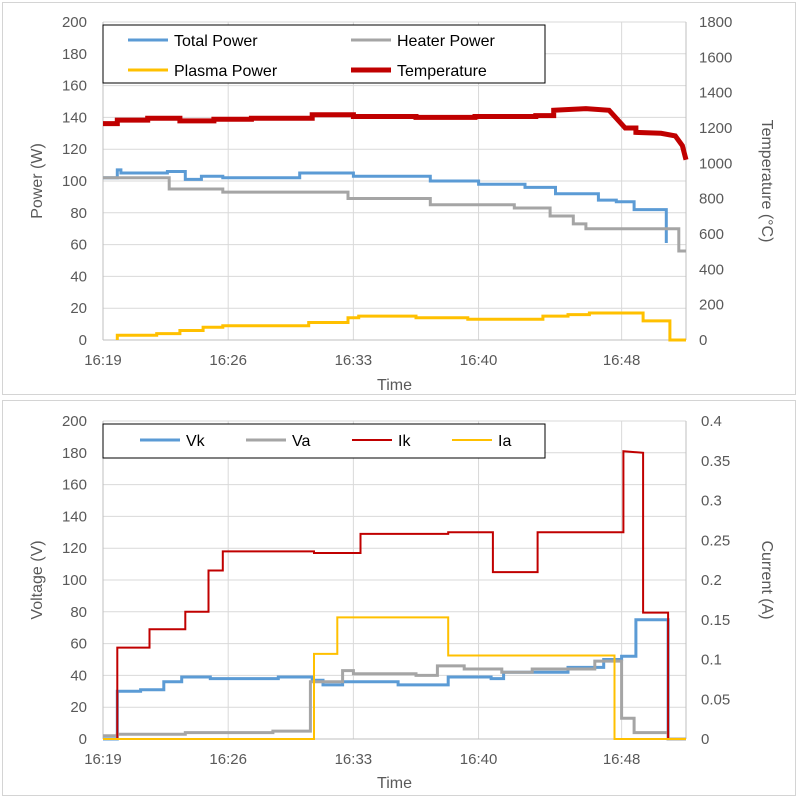  I want to click on y2-tick-label: 1600, so click(715, 57).